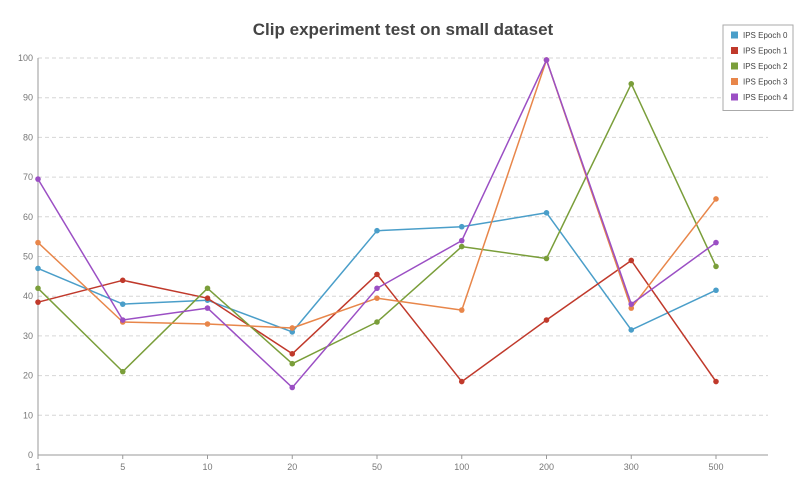 This screenshot has height=480, width=800. Describe the element at coordinates (207, 467) in the screenshot. I see `x-tick-label: 10` at that location.